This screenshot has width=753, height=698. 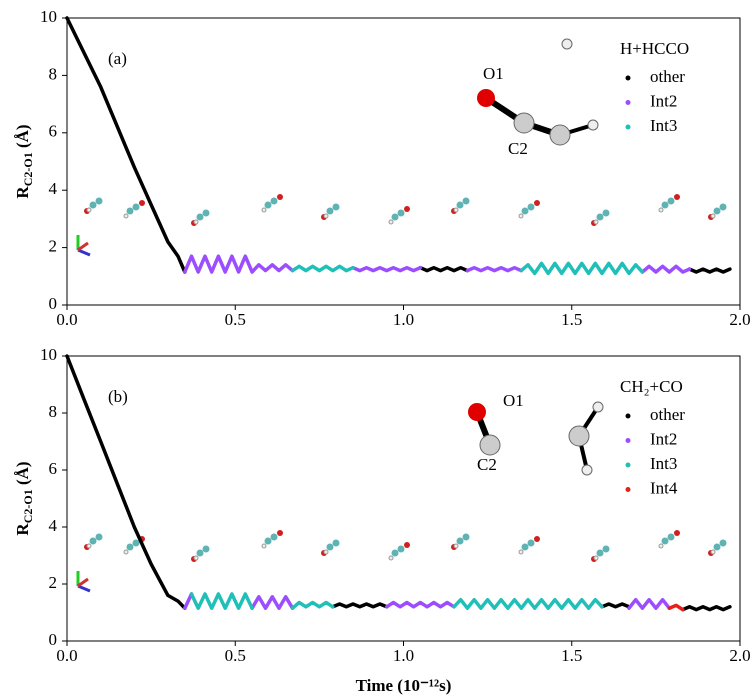 What do you see at coordinates (118, 396) in the screenshot?
I see `panel-label: (b)` at bounding box center [118, 396].